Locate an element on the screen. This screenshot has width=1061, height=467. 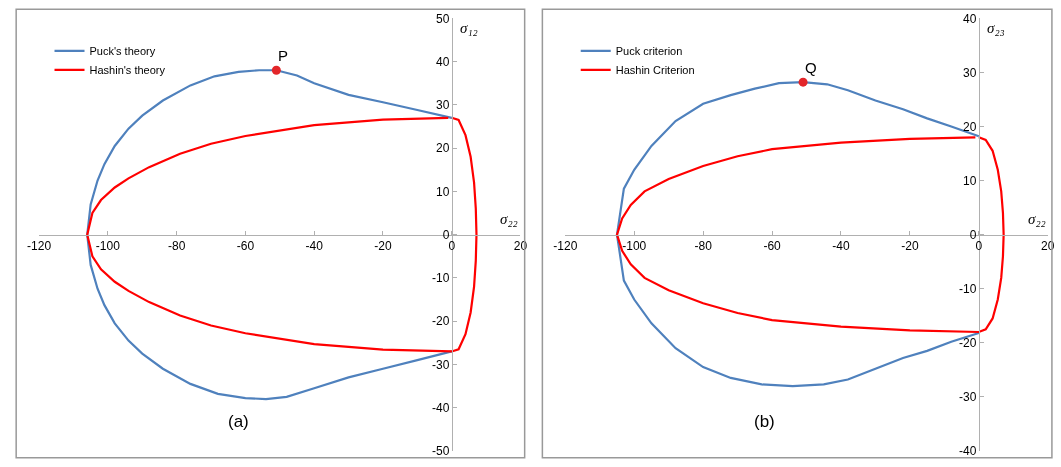
legend-label: Puck criterion is located at coordinates (649, 51).